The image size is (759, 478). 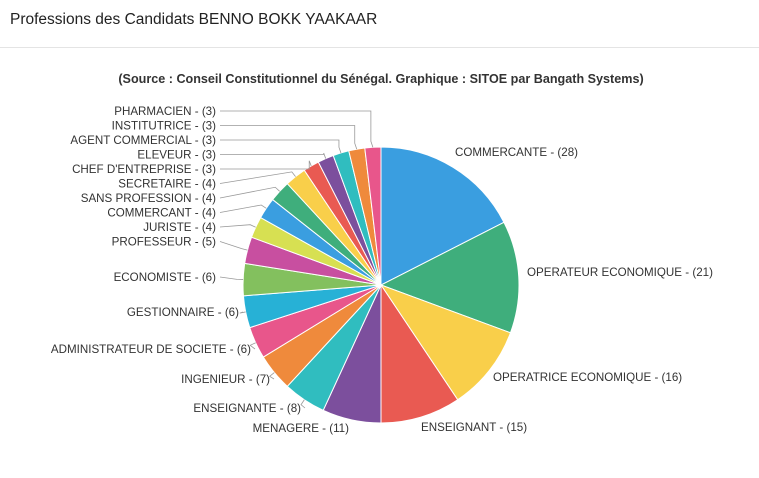 I want to click on slice-label-enseignant-15: ENSEIGNANT - (15), so click(x=474, y=427).